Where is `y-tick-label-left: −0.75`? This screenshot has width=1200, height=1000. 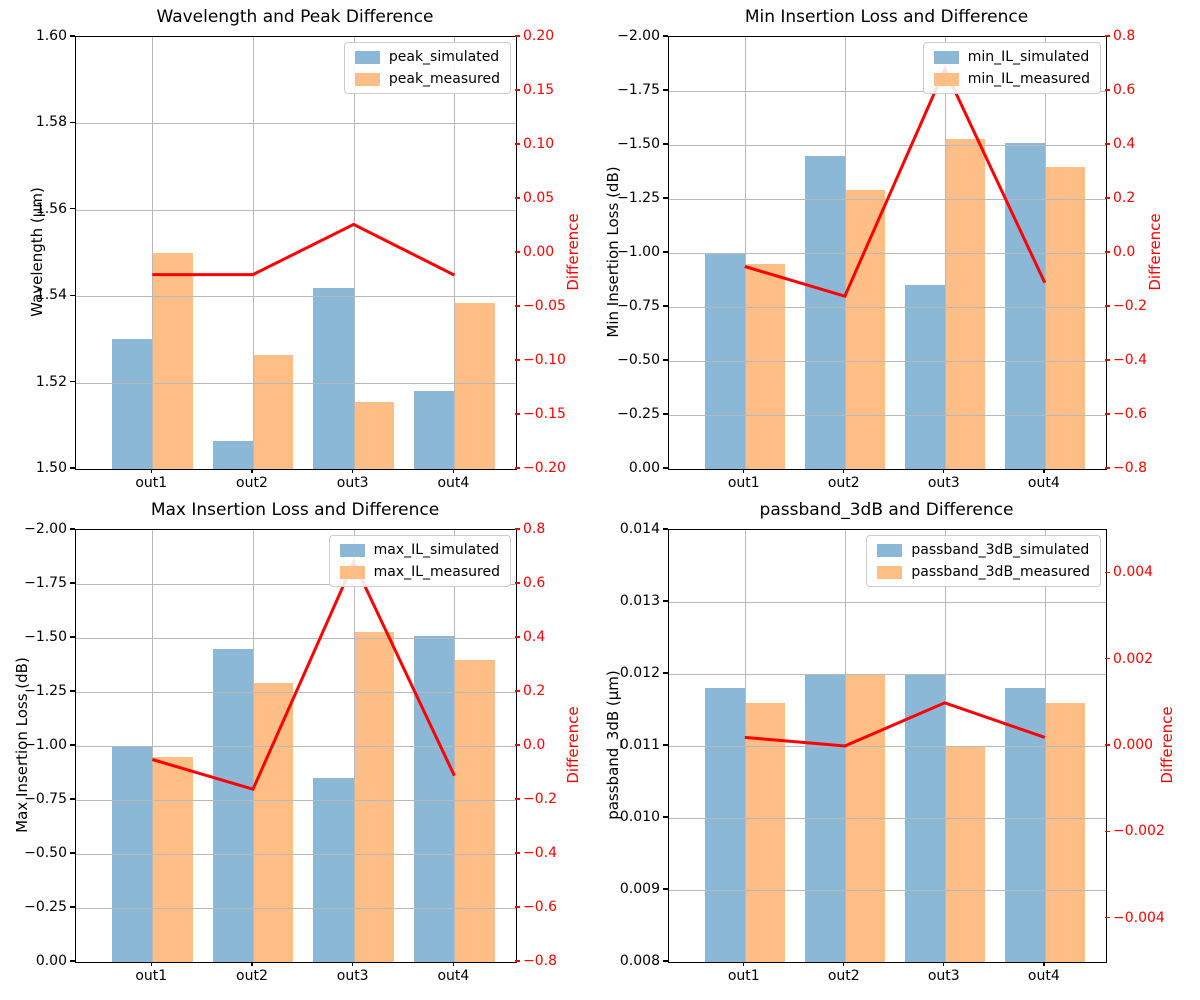
y-tick-label-left: −0.75 is located at coordinates (45, 799).